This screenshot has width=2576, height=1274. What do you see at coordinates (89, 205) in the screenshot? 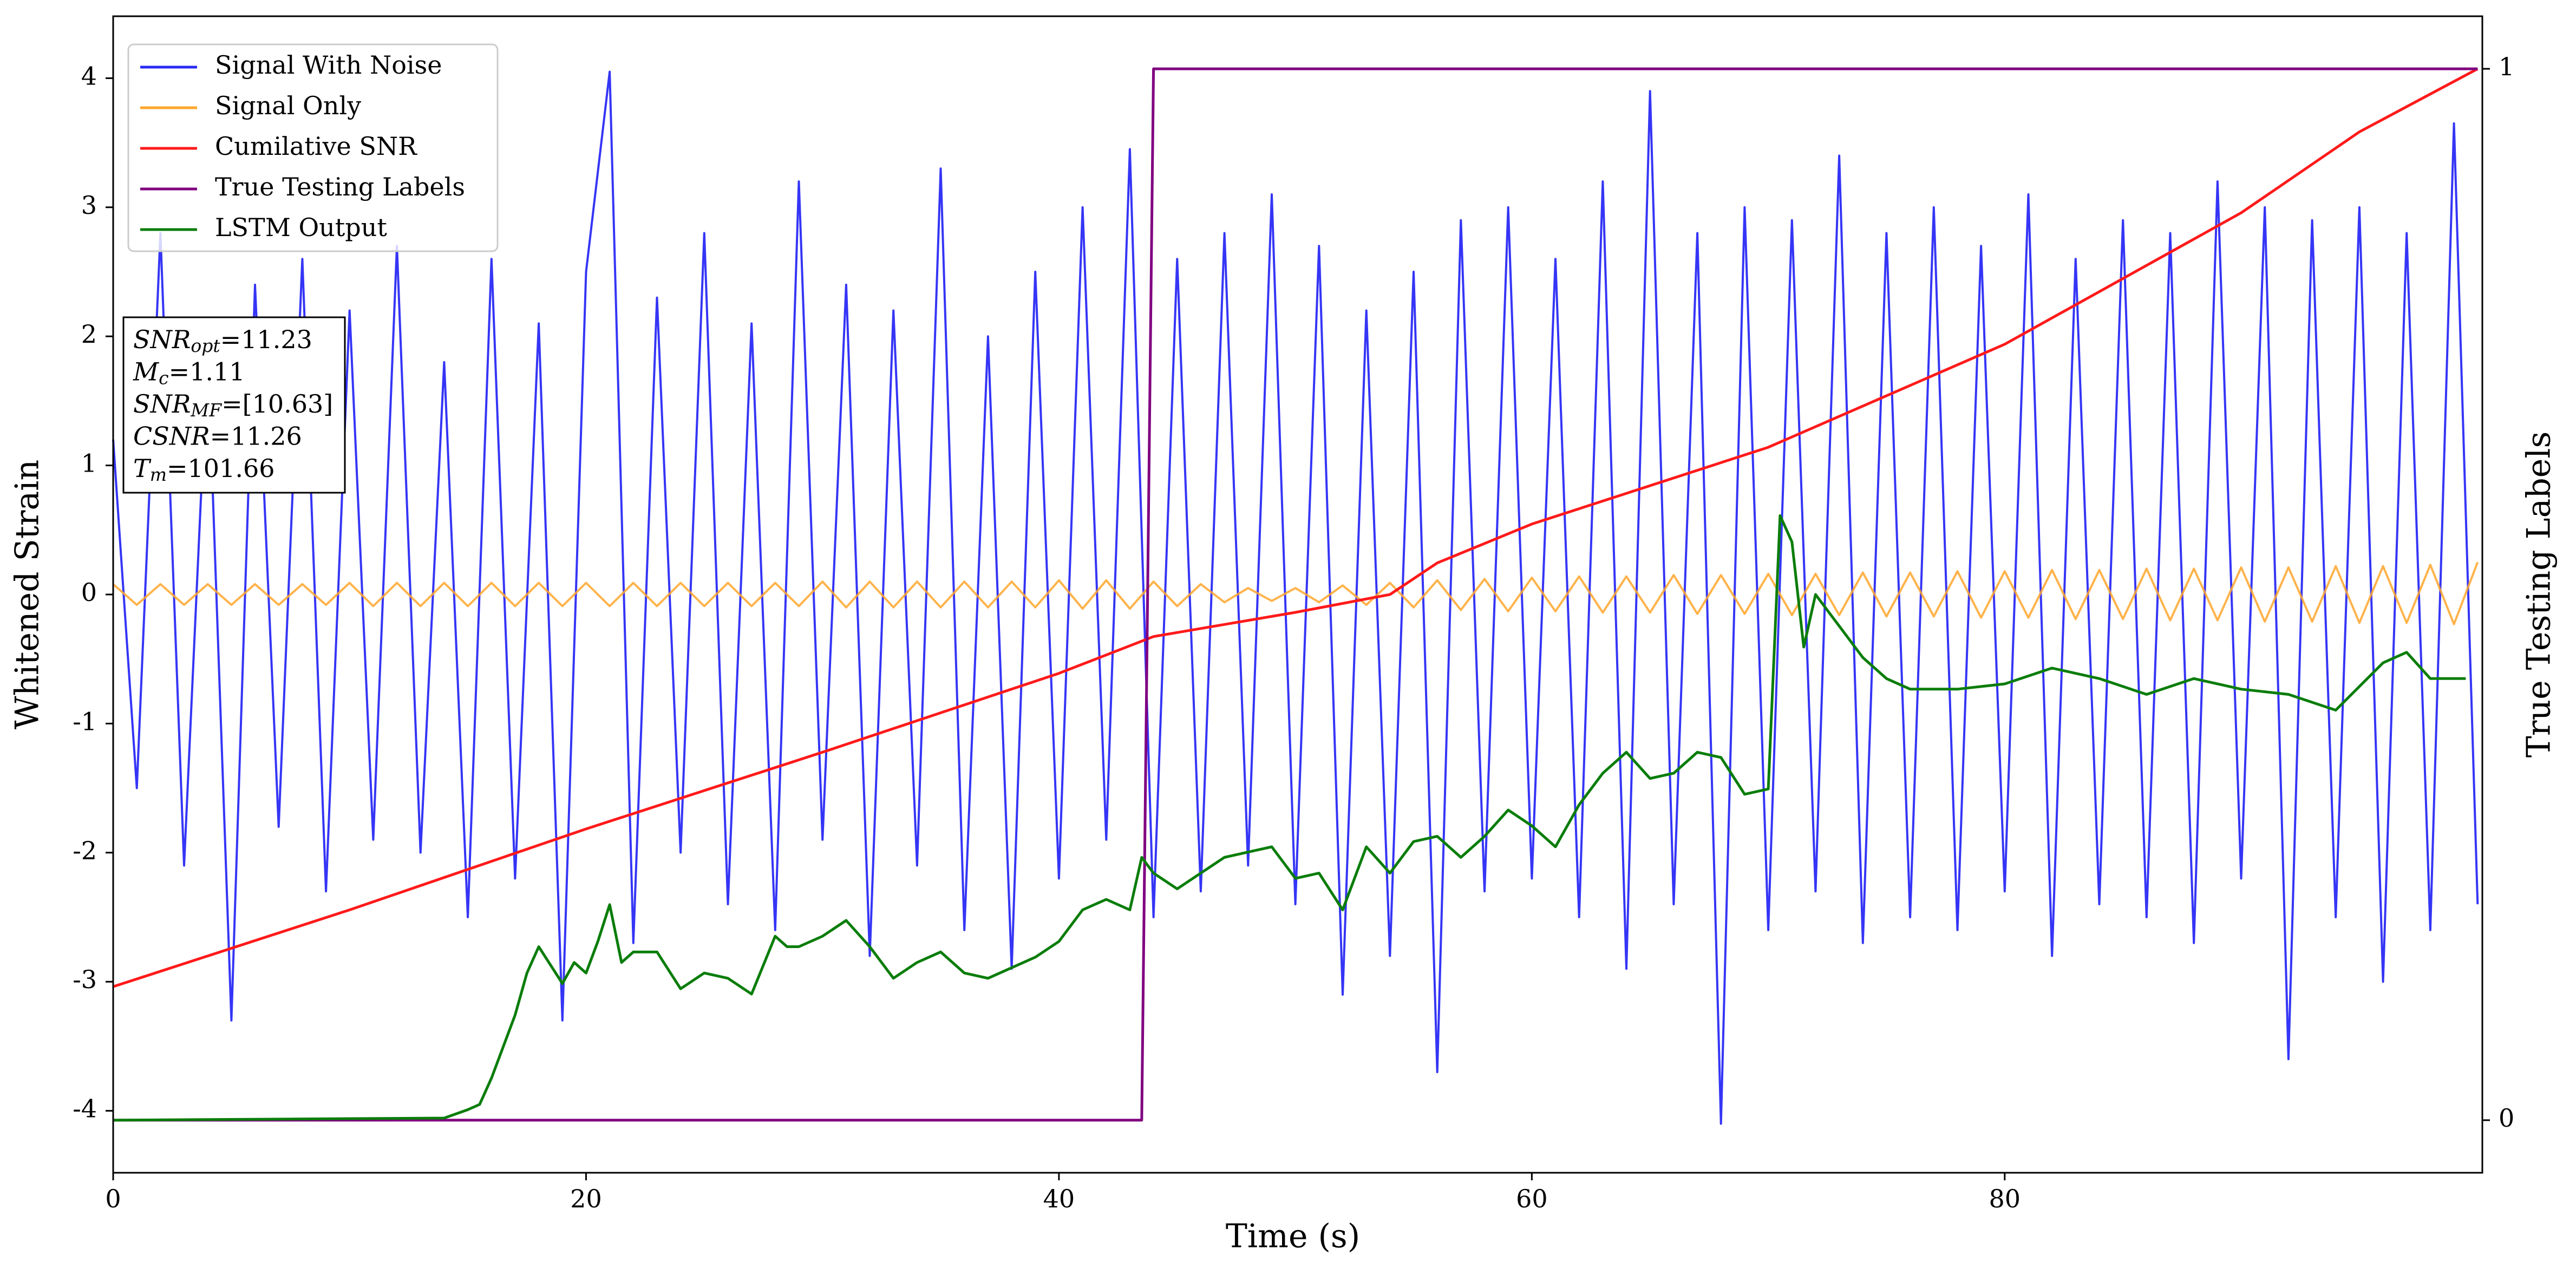
I see `y-tick-label: 3` at bounding box center [89, 205].